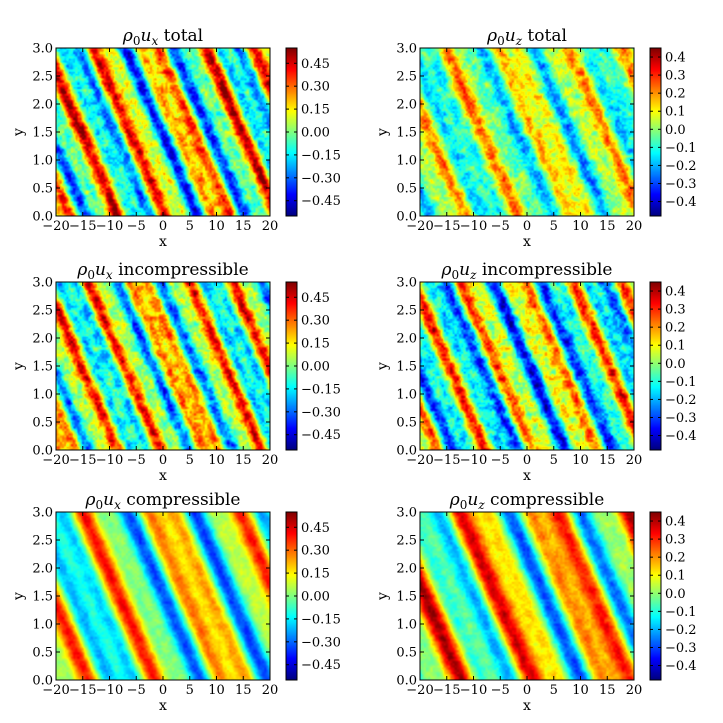 The image size is (723, 723). I want to click on colorbar-frame, so click(655, 132).